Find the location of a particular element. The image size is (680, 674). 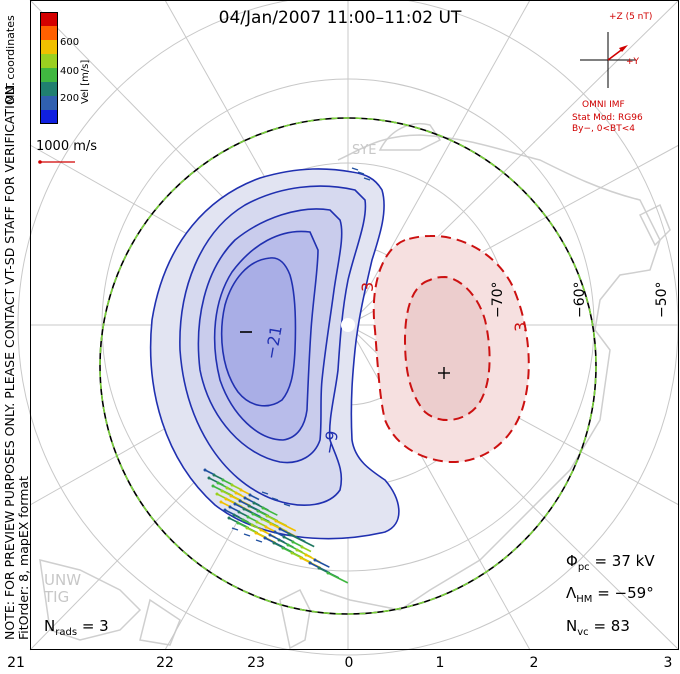

vector-count: Nvc = 83 is located at coordinates (598, 627).